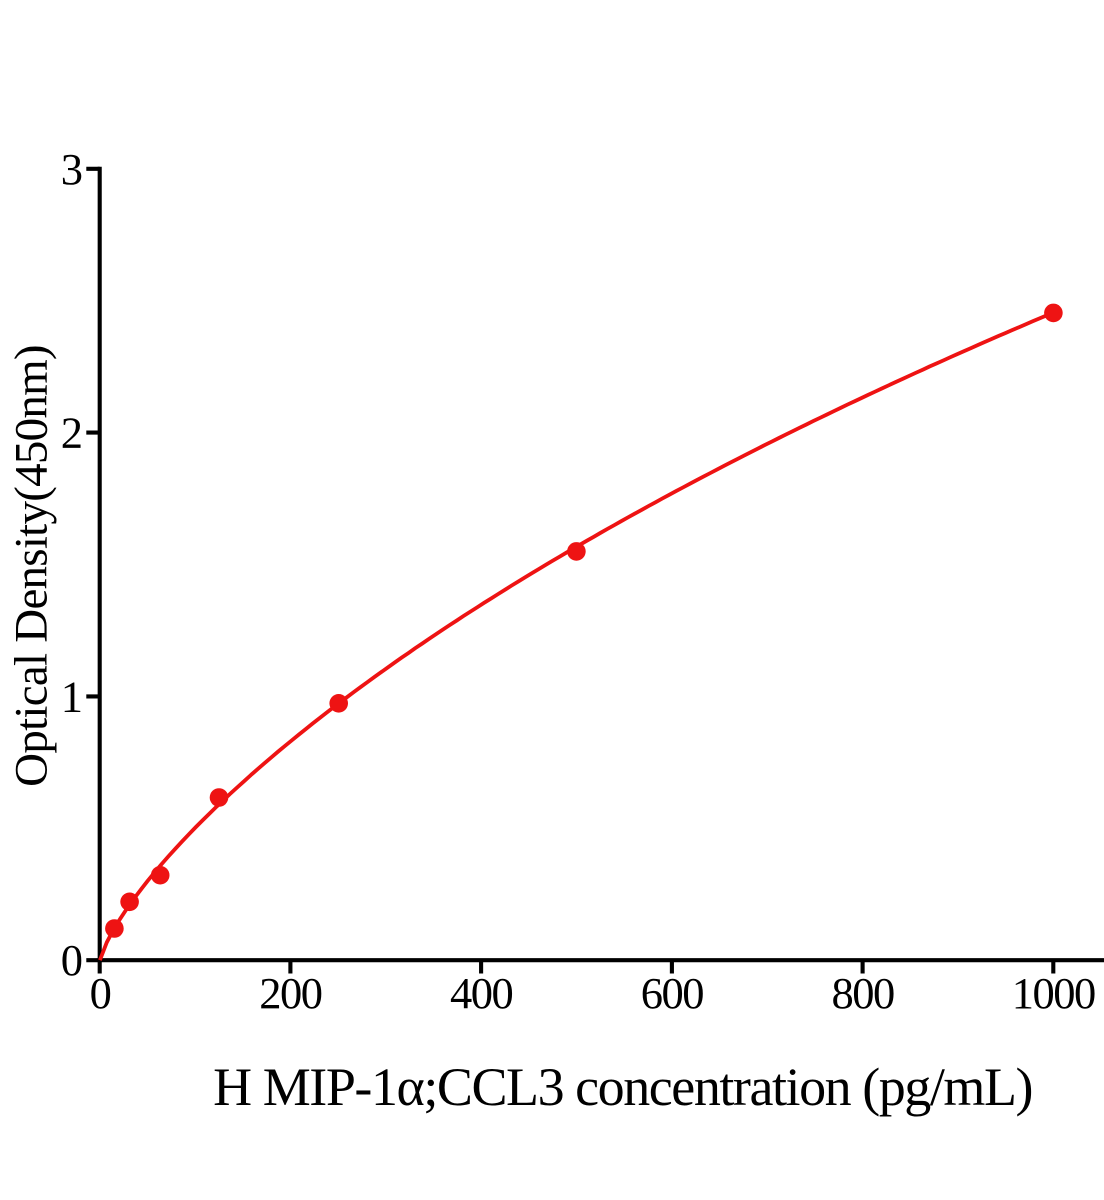  I want to click on svg-text: 400, so click(481, 993).